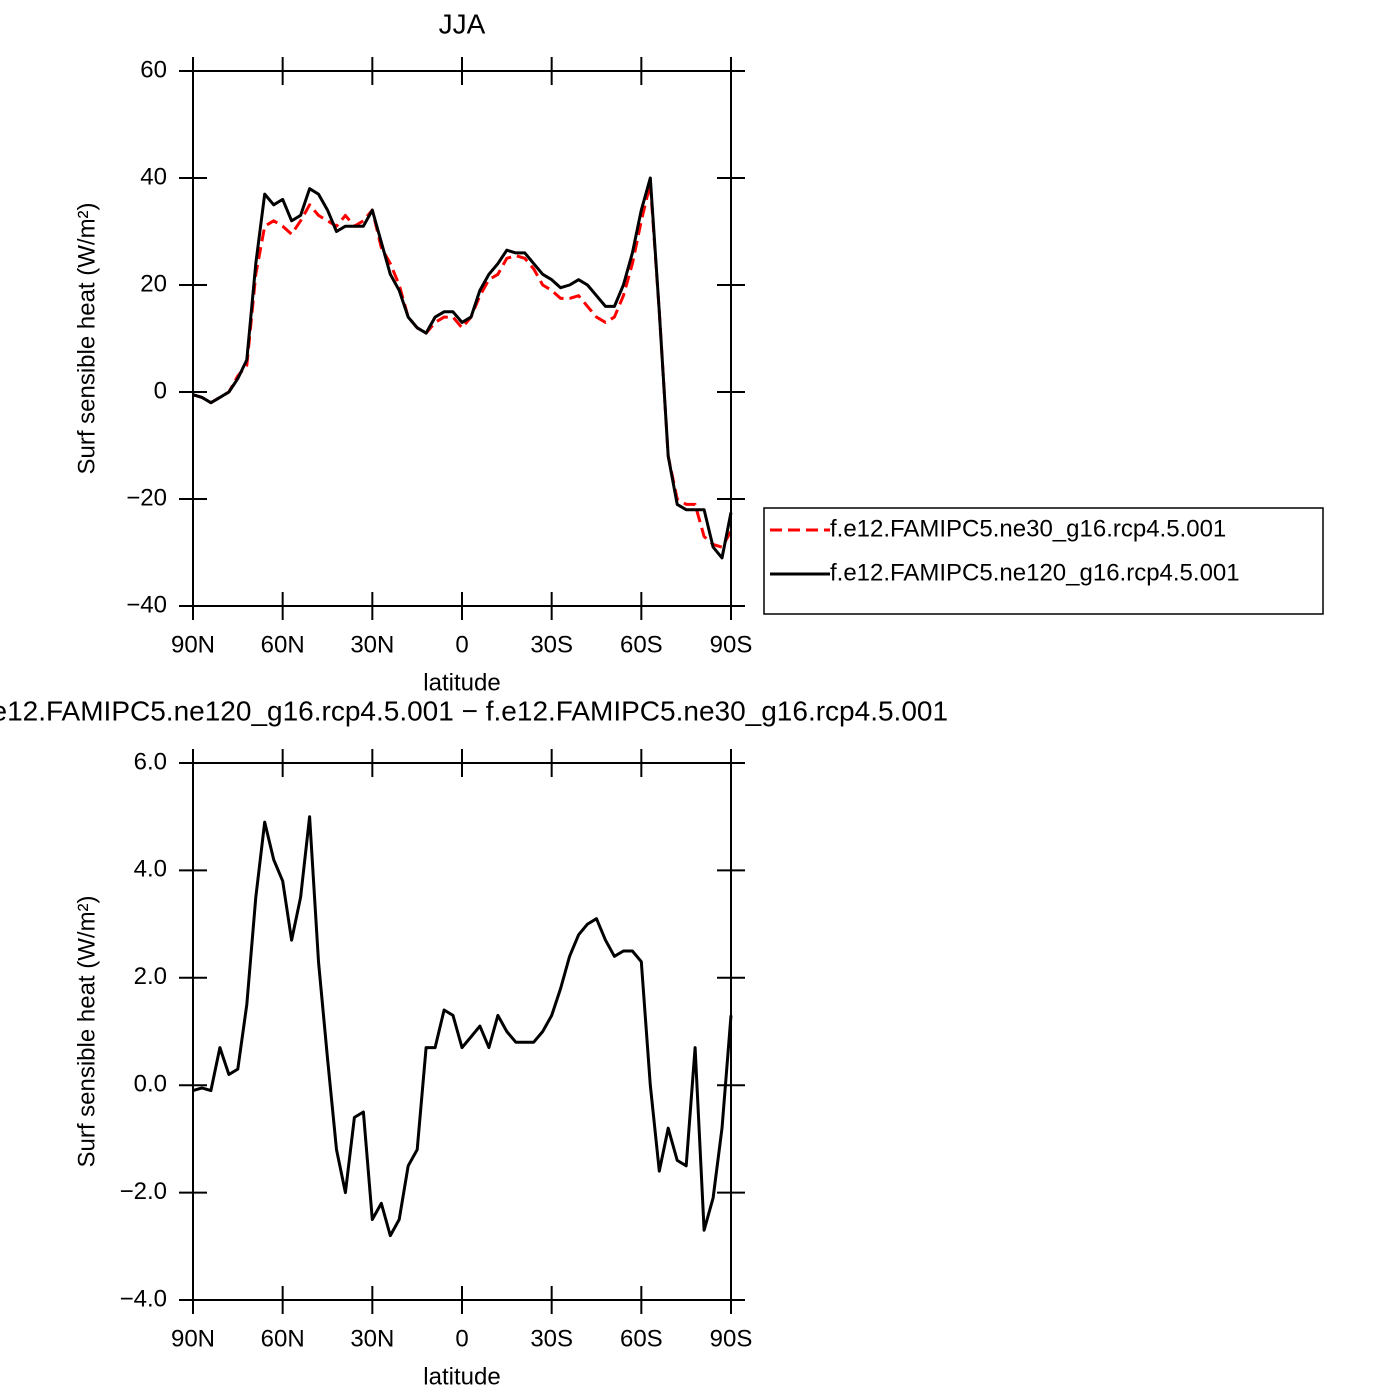  Describe the element at coordinates (150, 1084) in the screenshot. I see `y-tick-label: 0.0` at that location.